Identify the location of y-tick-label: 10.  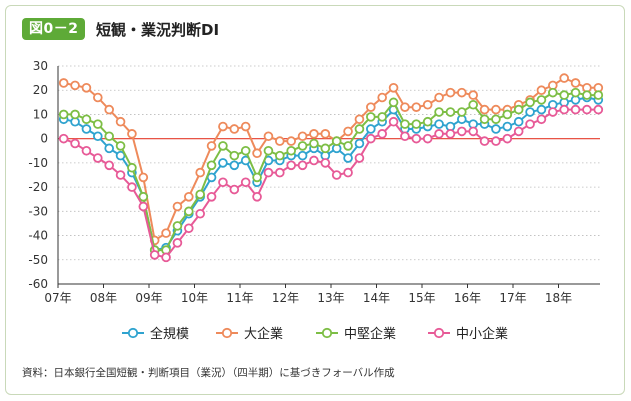
(40, 114).